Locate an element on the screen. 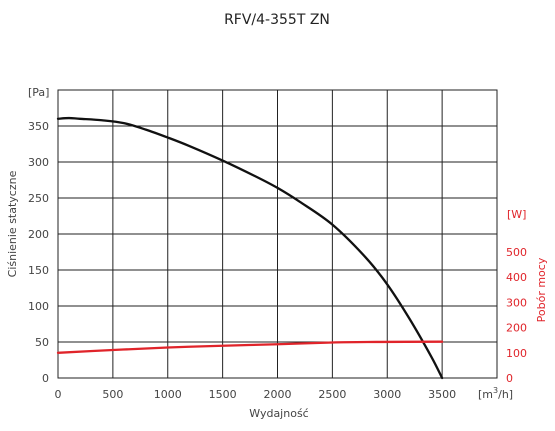  x-axis-unit: [m3/h] is located at coordinates (495, 393).